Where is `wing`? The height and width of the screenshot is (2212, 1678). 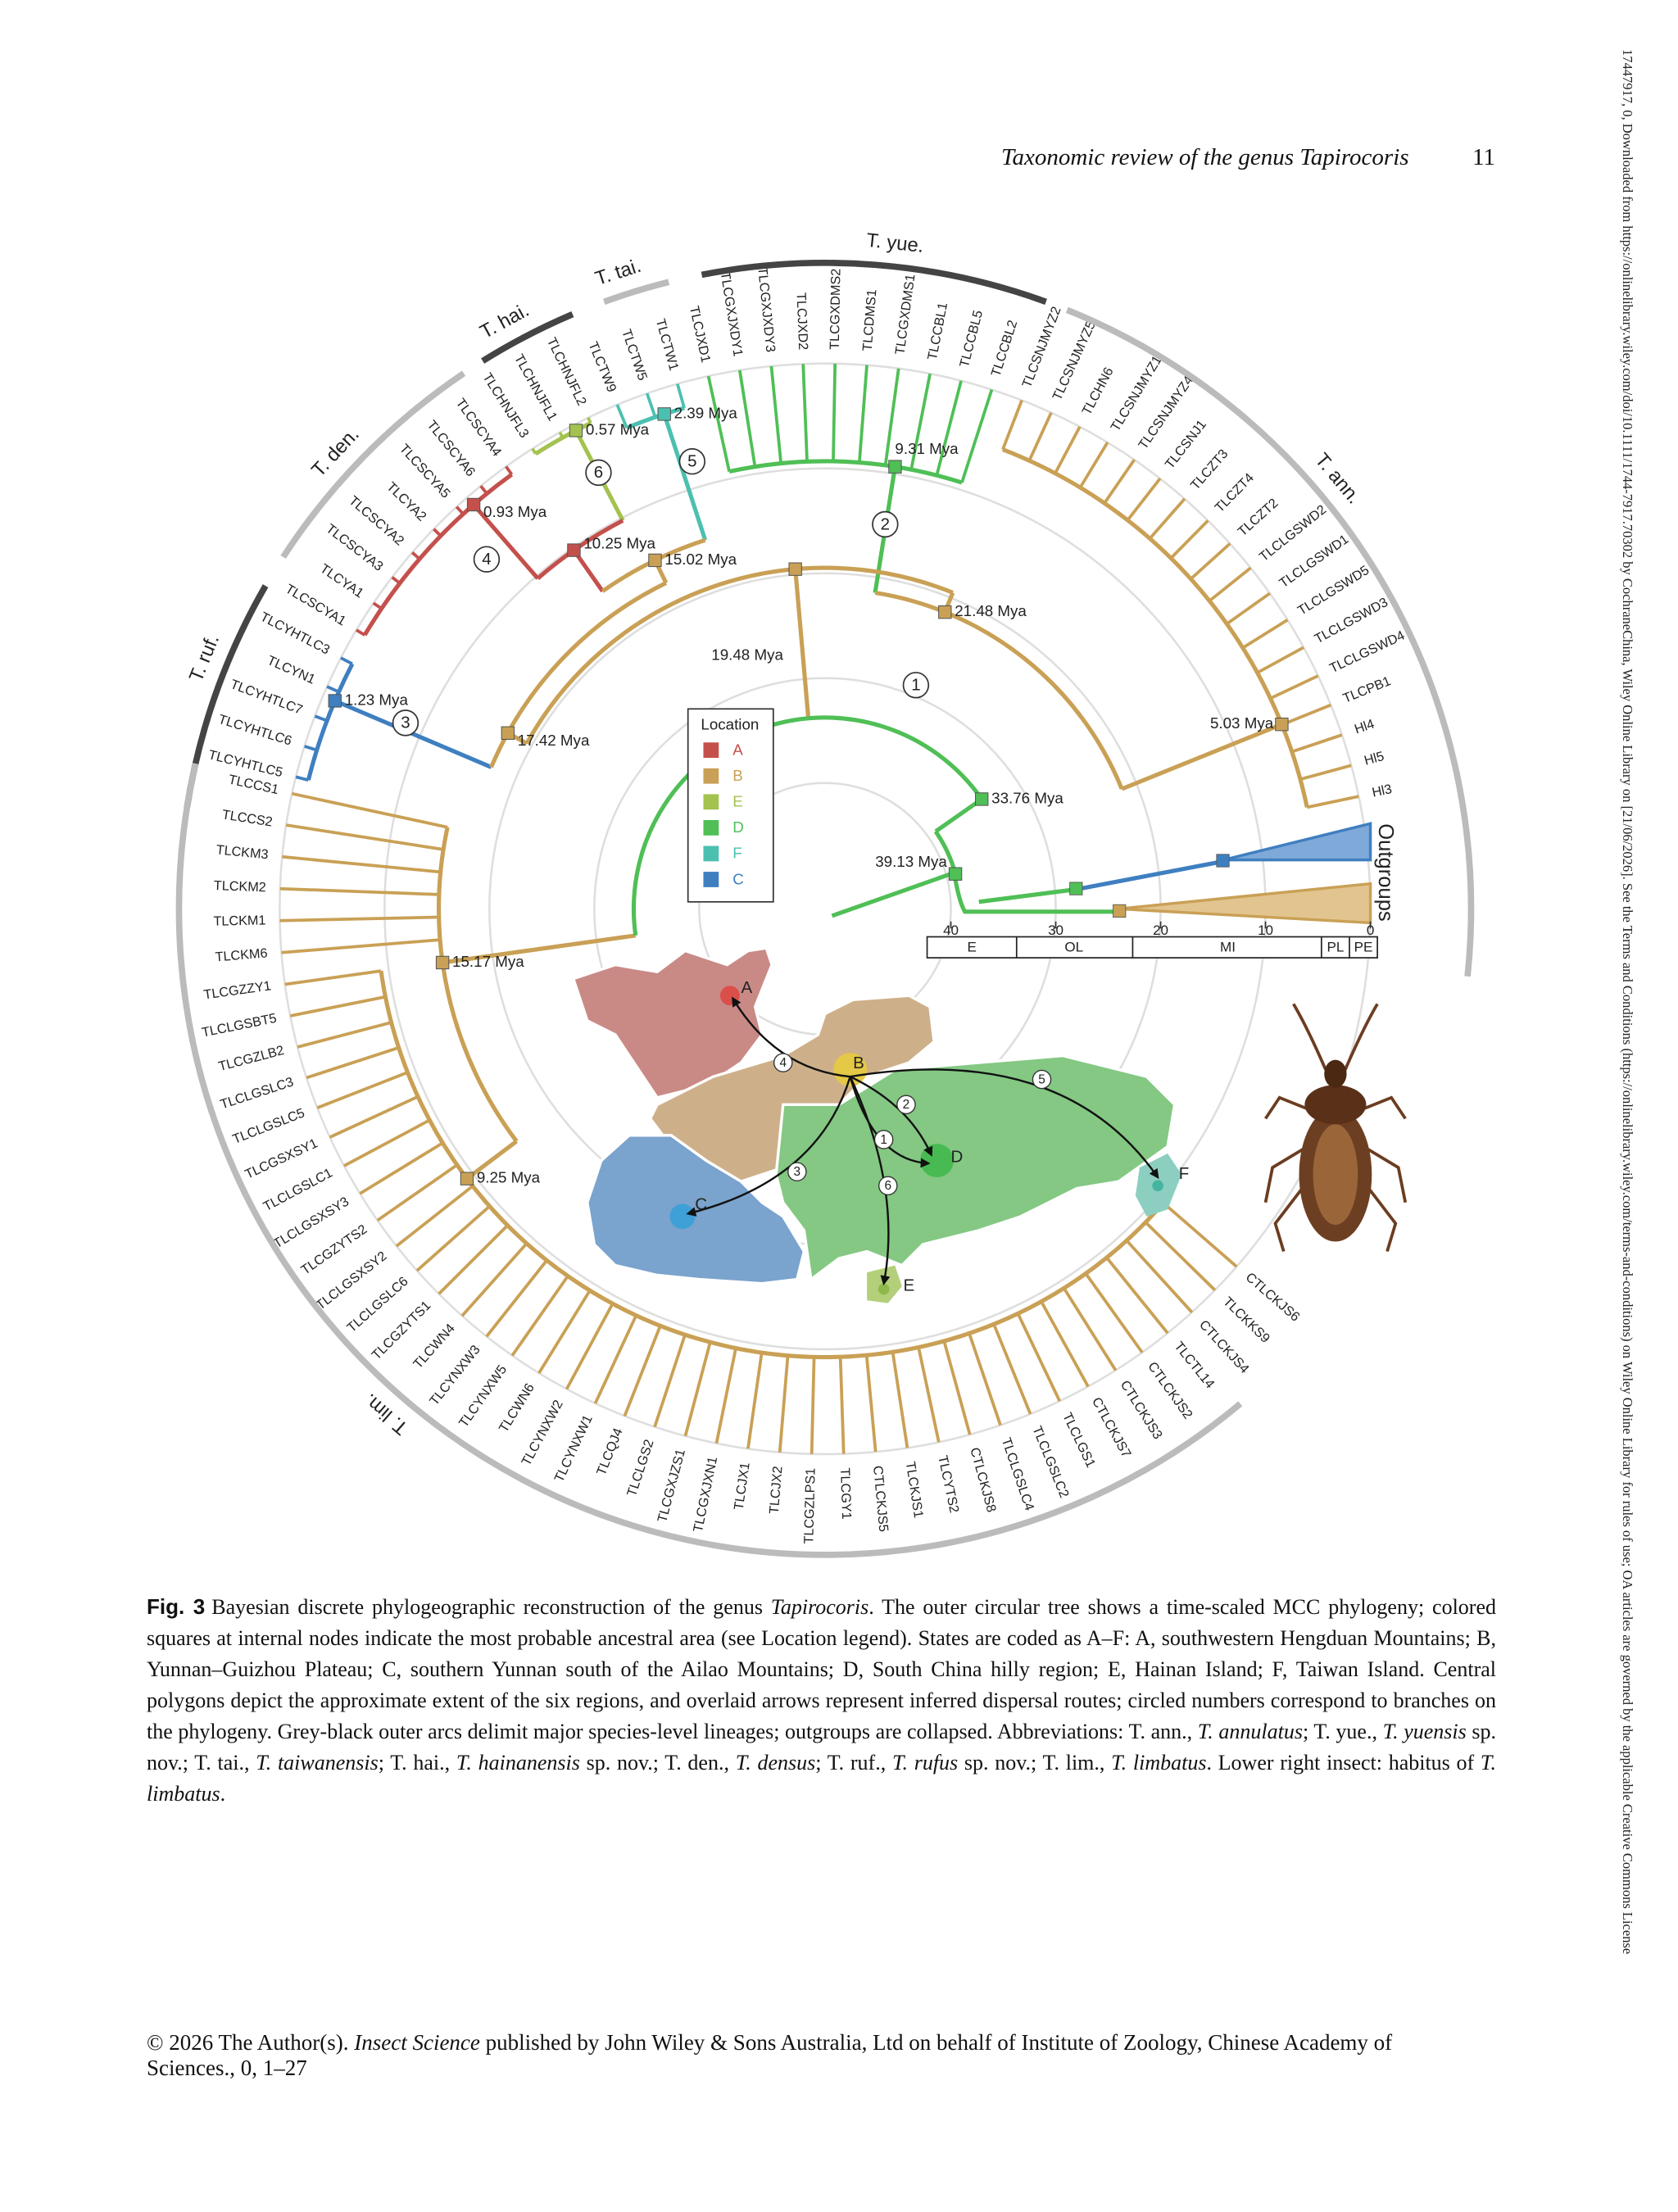 wing is located at coordinates (1335, 1175).